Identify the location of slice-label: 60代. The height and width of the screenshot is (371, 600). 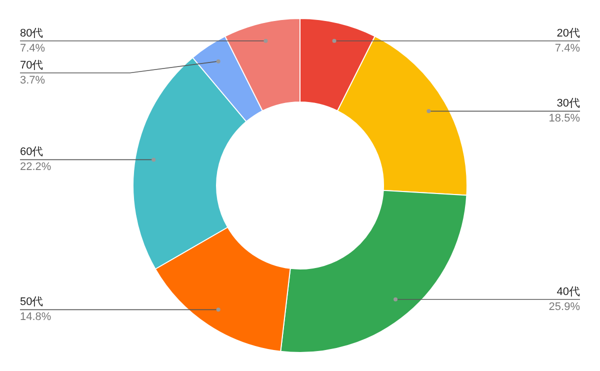
(32, 152).